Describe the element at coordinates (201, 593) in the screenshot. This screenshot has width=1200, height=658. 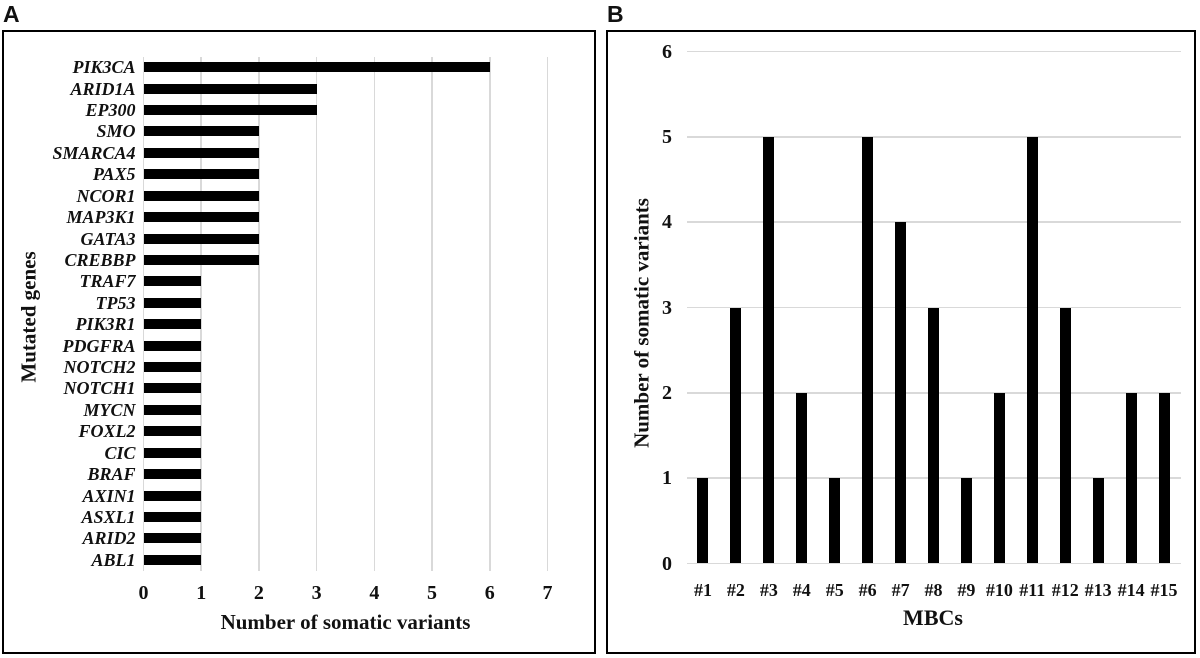
I see `x-tick-label-1: 1` at that location.